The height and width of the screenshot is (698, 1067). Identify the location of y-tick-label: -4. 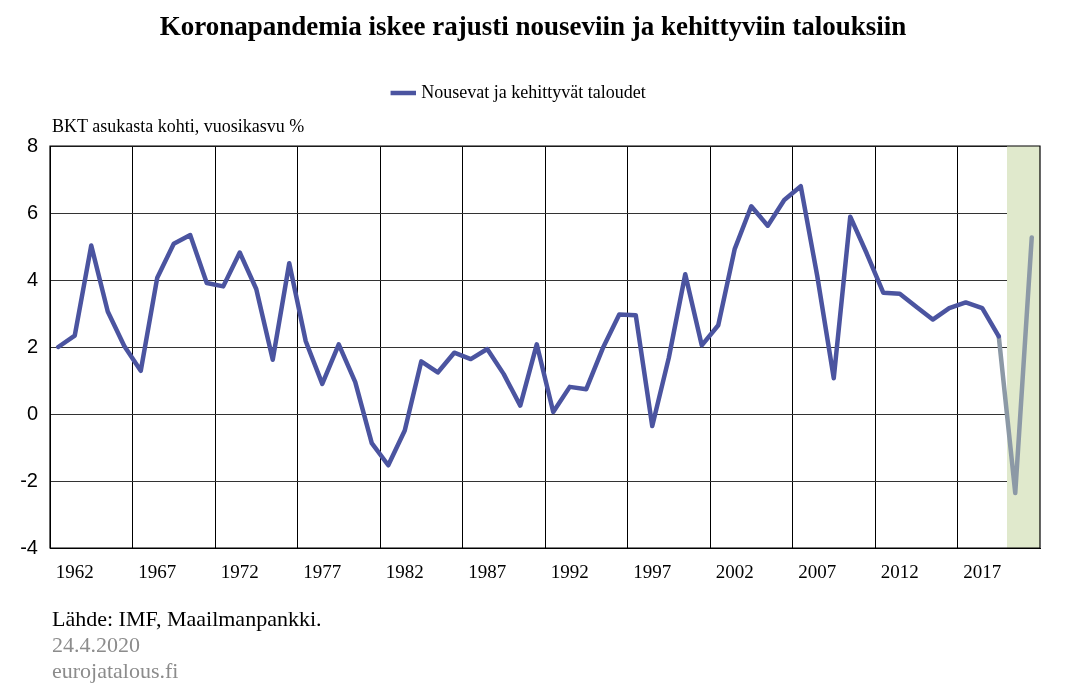
(29, 546).